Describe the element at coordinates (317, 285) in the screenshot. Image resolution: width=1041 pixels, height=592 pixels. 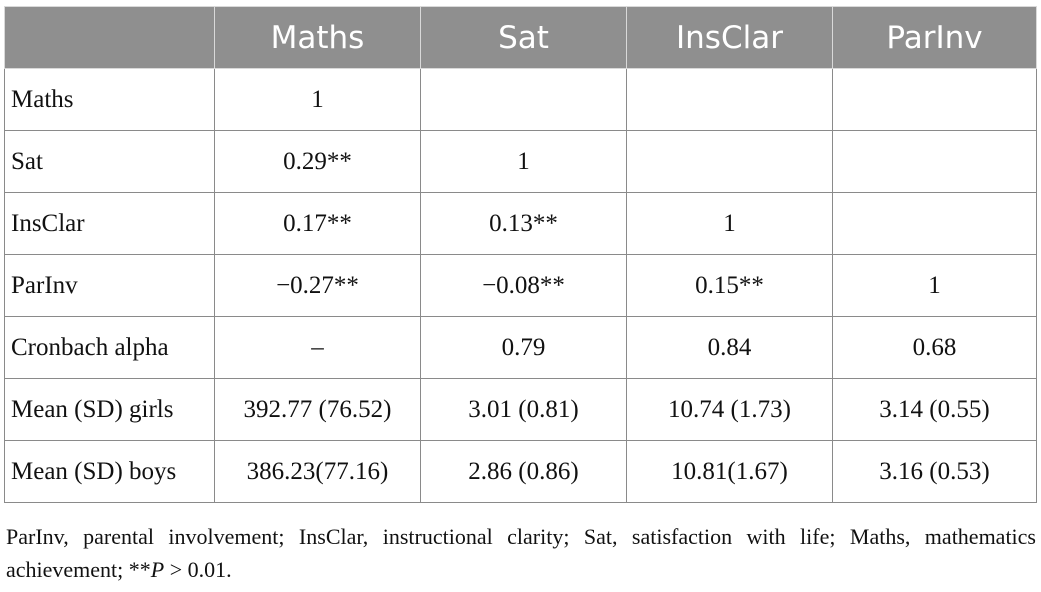
I see `table-cell: −0.27**` at that location.